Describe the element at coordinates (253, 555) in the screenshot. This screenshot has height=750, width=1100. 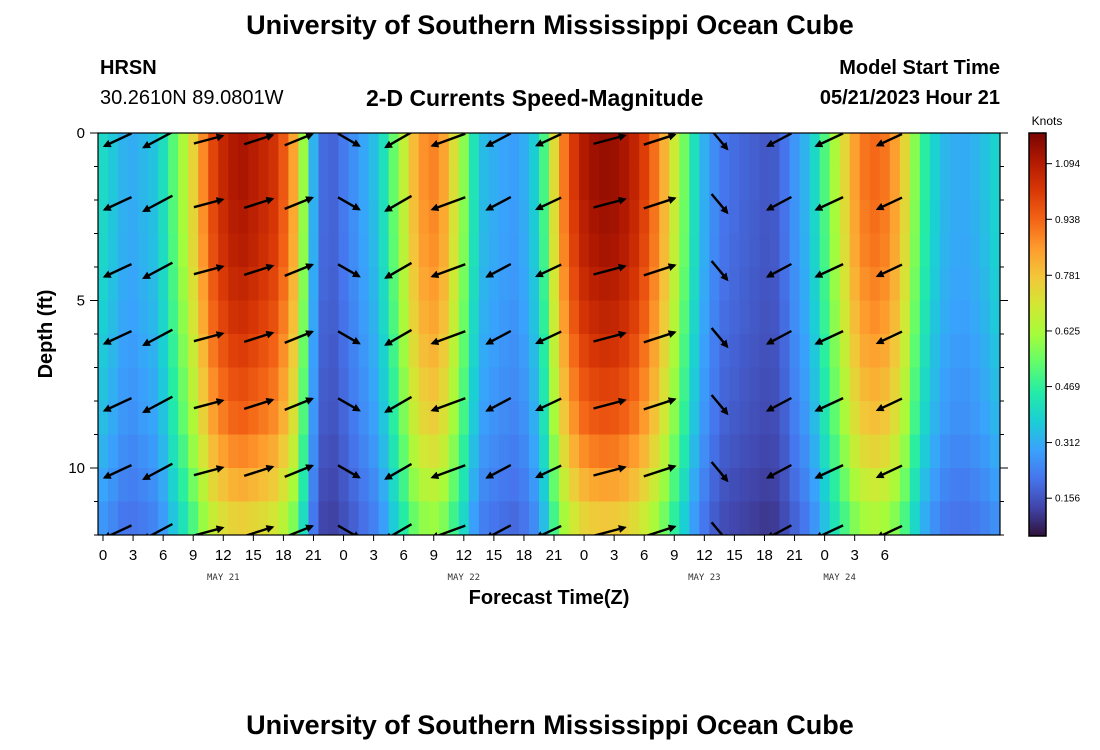
I see `x-tick-label: 15` at that location.